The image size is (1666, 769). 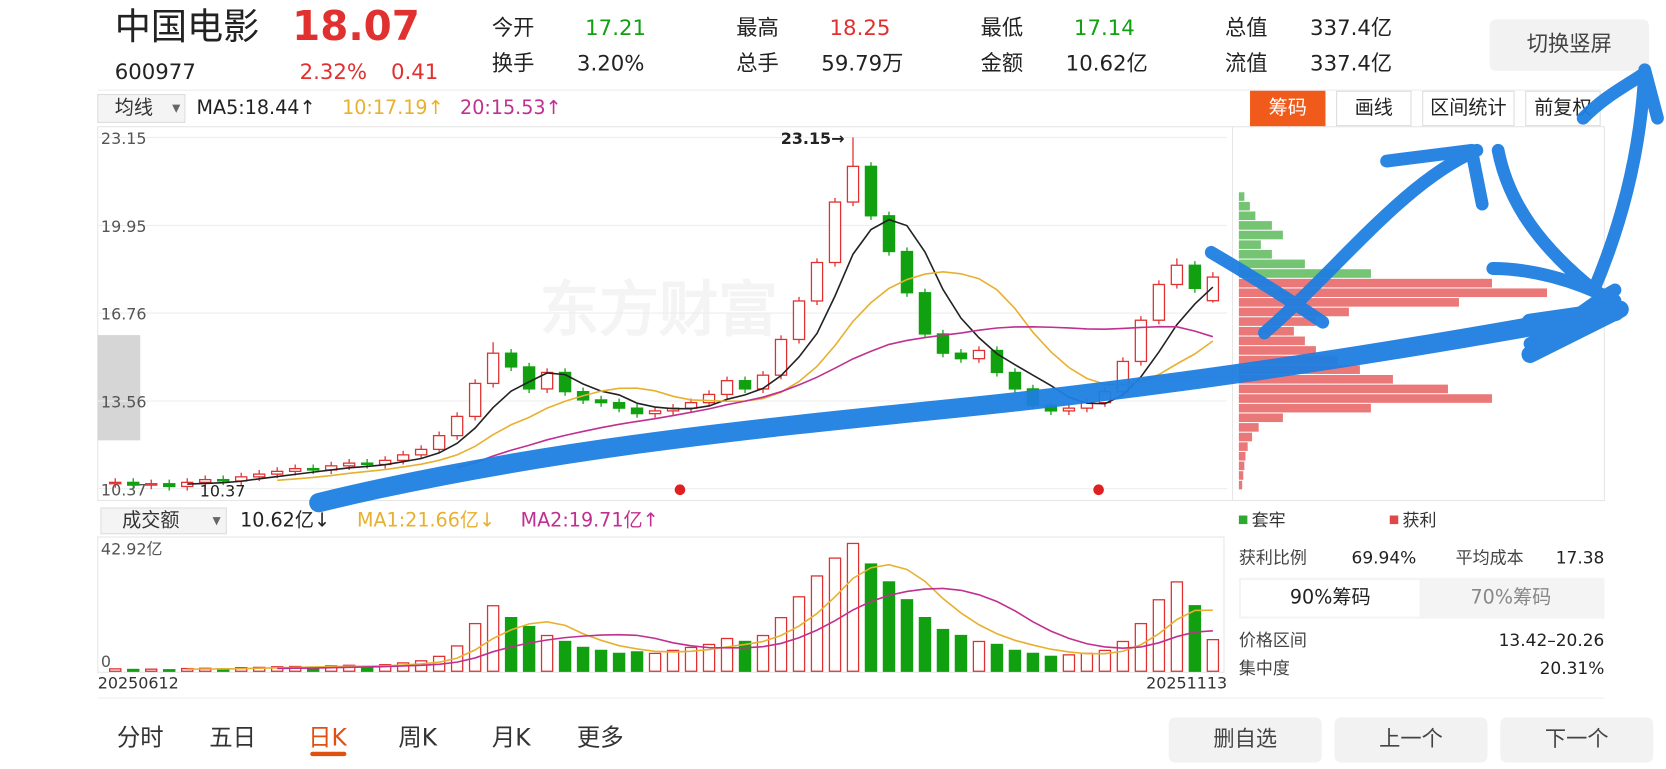 What do you see at coordinates (1569, 45) in the screenshot?
I see `rotate-button` at bounding box center [1569, 45].